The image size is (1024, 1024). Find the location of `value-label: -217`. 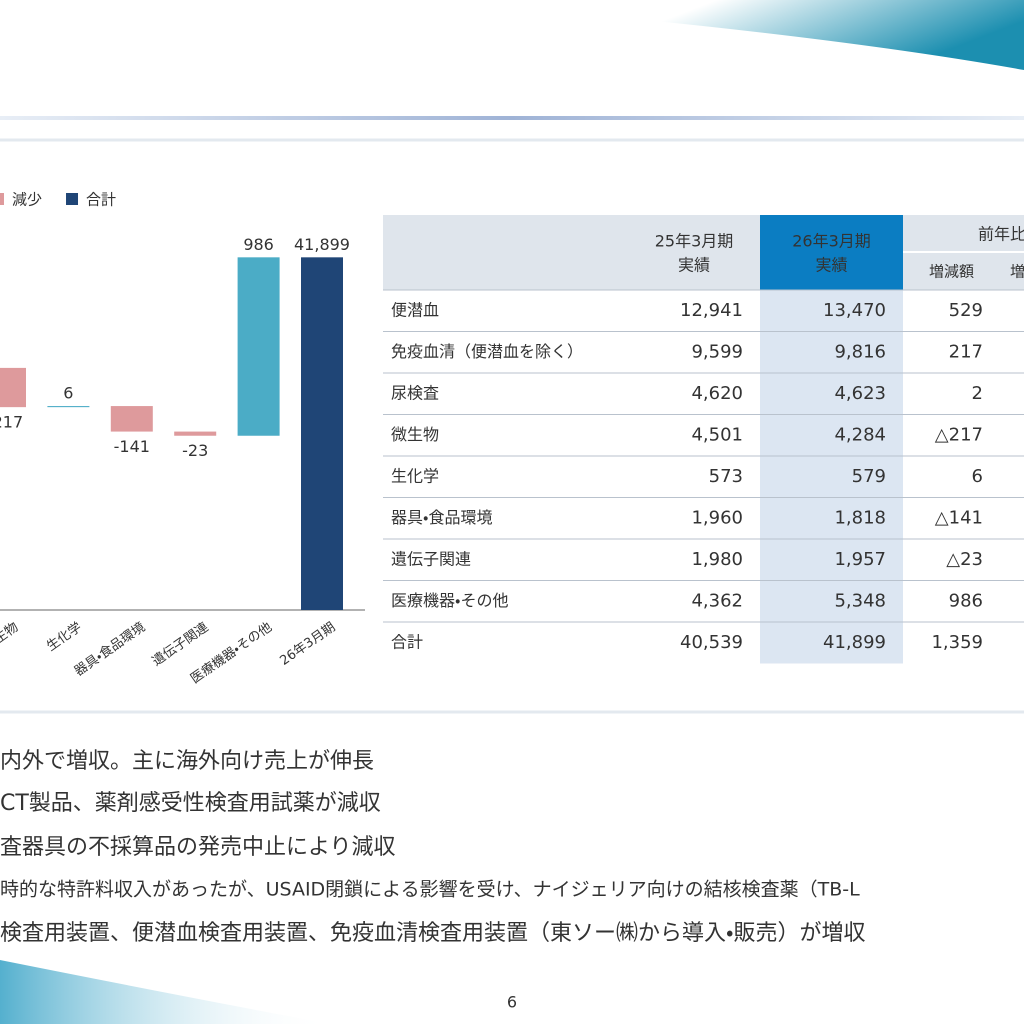

value-label: -217 is located at coordinates (11, 422).